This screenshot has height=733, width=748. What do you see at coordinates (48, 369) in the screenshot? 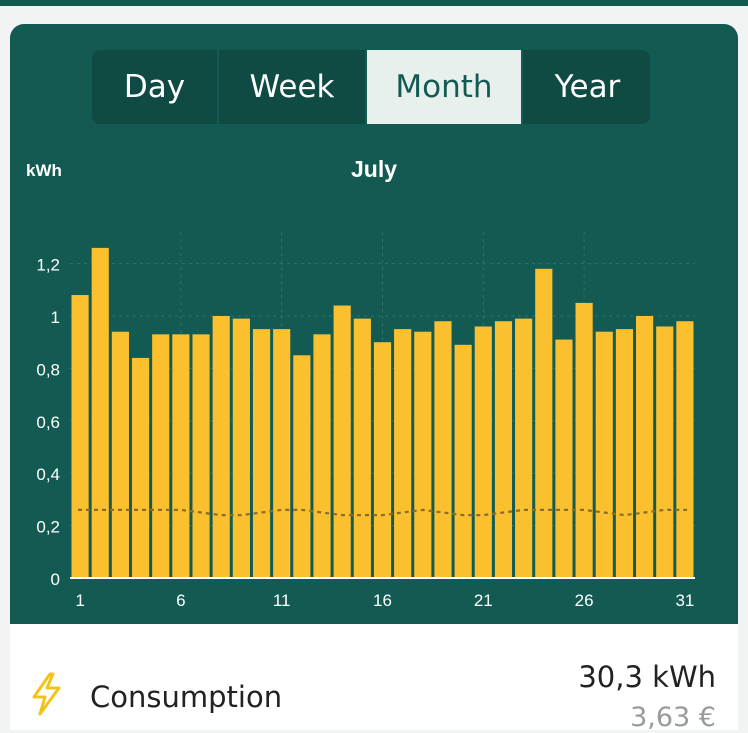
I see `y-tick-label: 0,8` at bounding box center [48, 369].